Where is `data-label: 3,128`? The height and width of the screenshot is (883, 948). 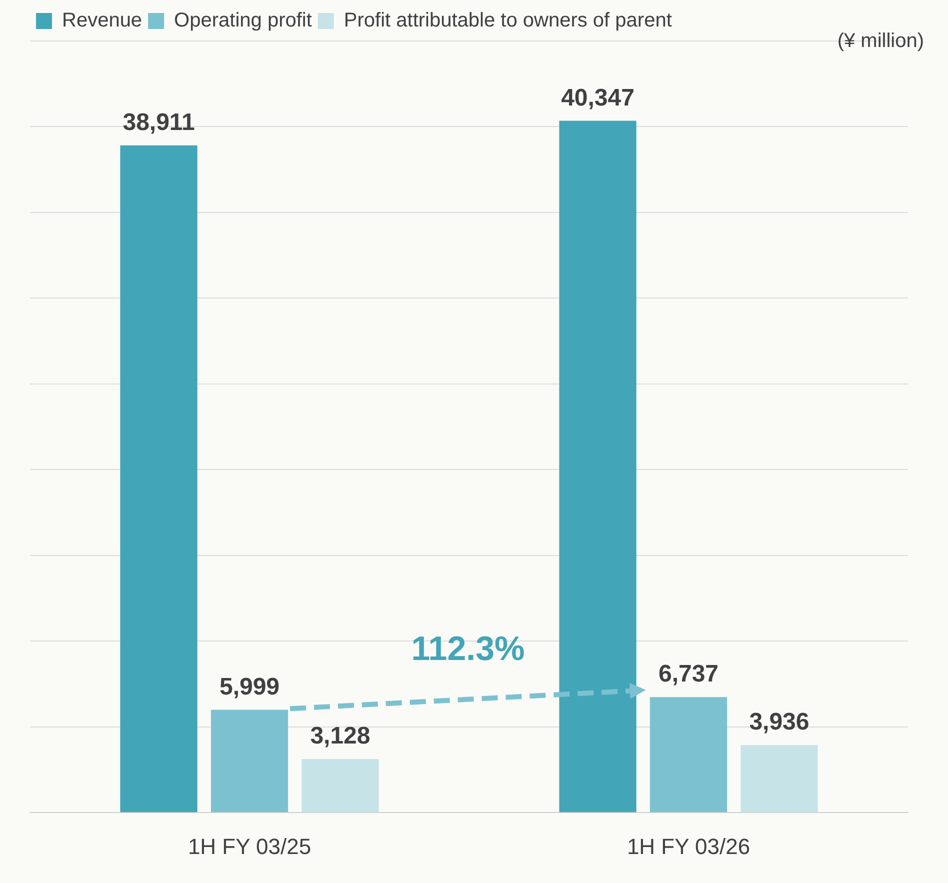 data-label: 3,128 is located at coordinates (340, 736).